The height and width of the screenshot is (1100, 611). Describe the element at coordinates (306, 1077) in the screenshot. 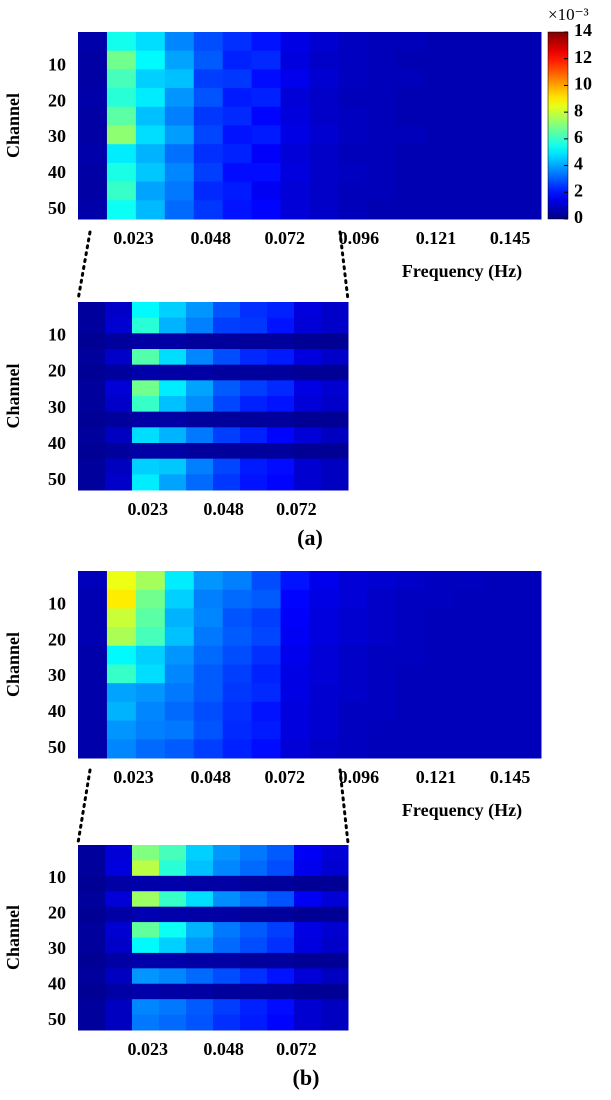

I see `panel-caption: (b)` at that location.